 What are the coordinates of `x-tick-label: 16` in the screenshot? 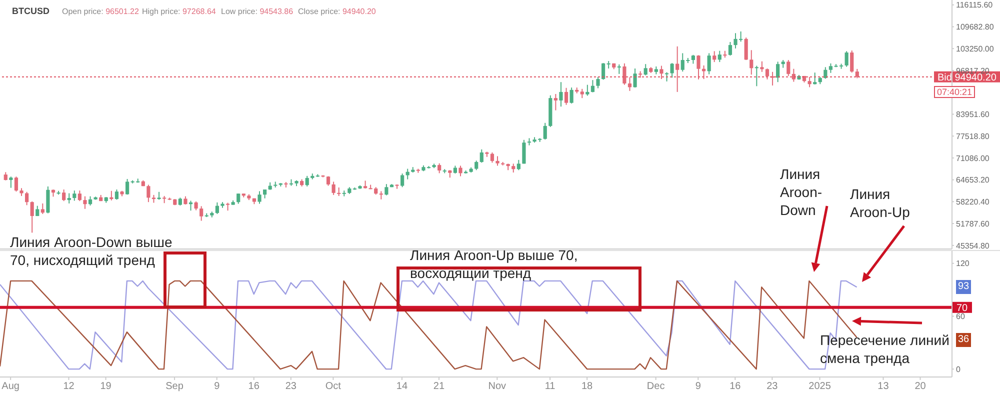 It's located at (254, 386).